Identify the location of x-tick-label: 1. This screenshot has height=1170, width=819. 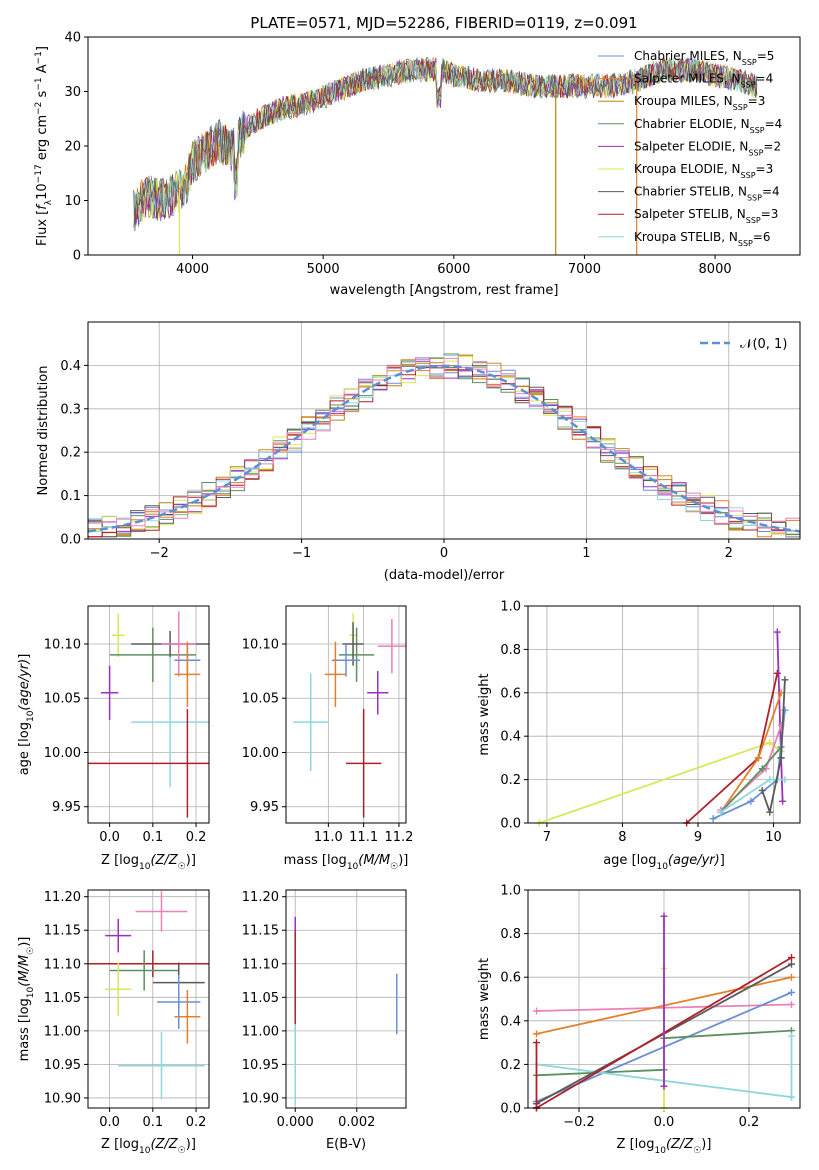
(586, 553).